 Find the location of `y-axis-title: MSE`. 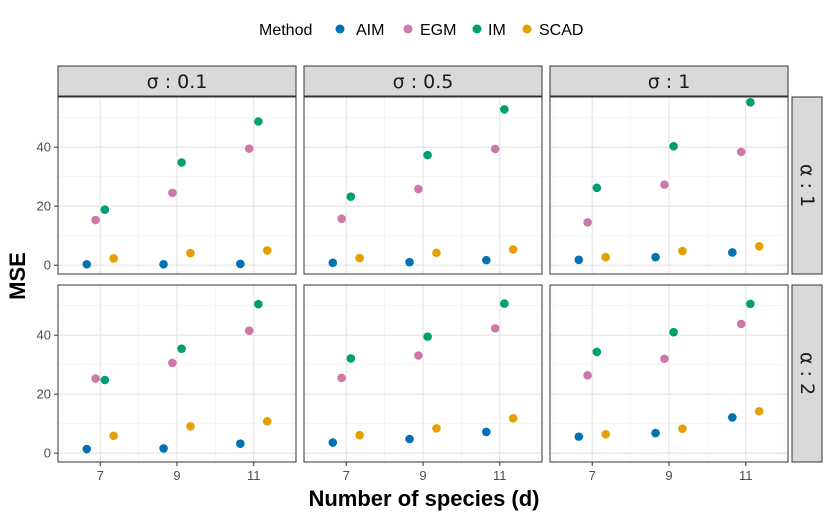

y-axis-title: MSE is located at coordinates (17, 276).